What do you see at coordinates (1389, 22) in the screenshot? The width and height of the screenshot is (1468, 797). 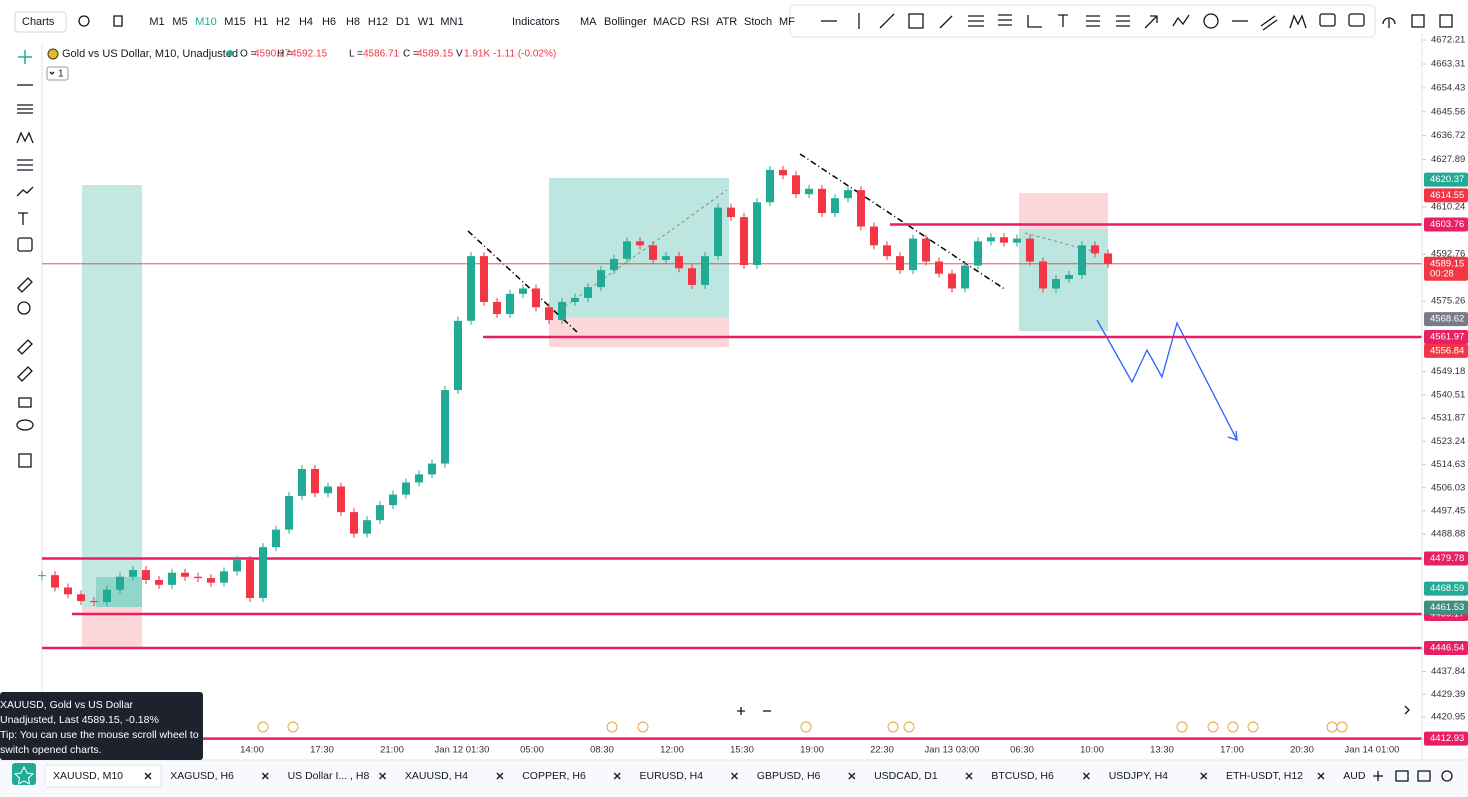 I see `upload-icon` at bounding box center [1389, 22].